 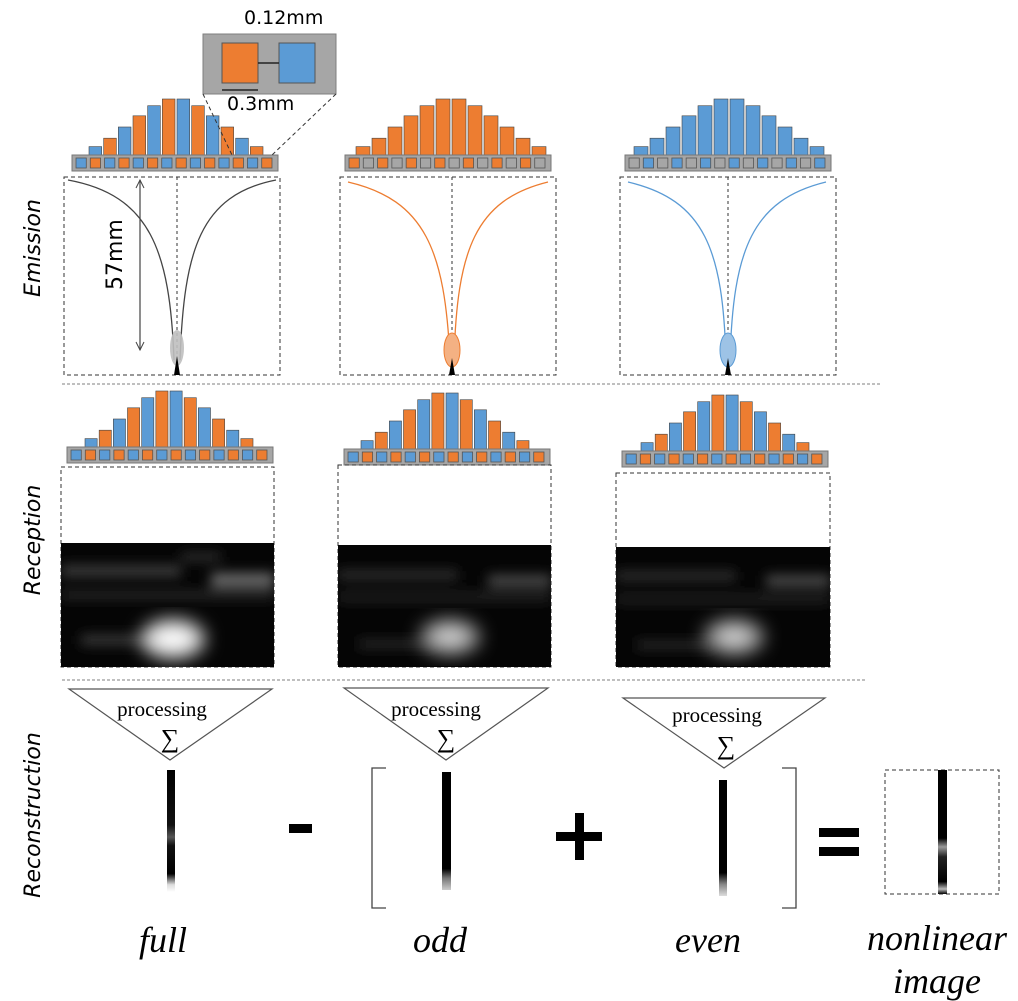 I want to click on reception-image-odd, so click(x=444, y=566).